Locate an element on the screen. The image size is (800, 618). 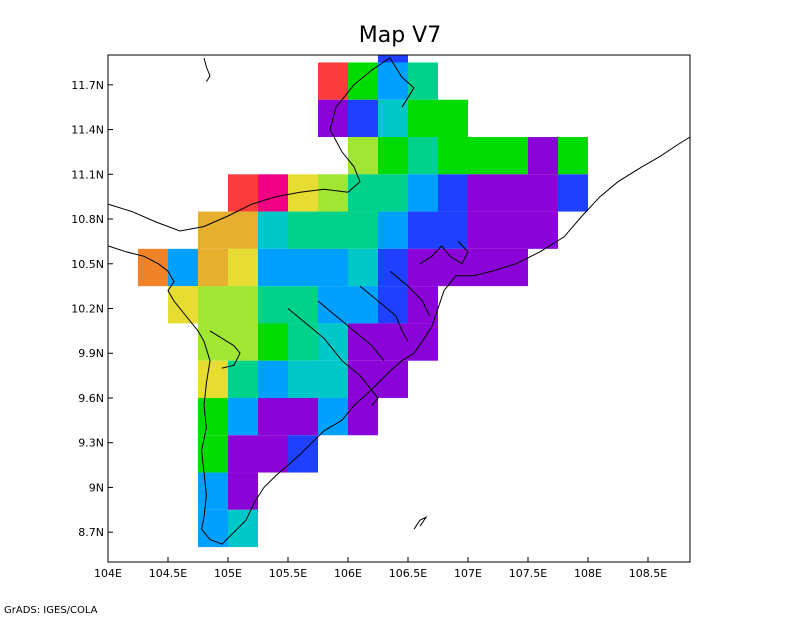
y-tick-label: 9N is located at coordinates (96, 487).